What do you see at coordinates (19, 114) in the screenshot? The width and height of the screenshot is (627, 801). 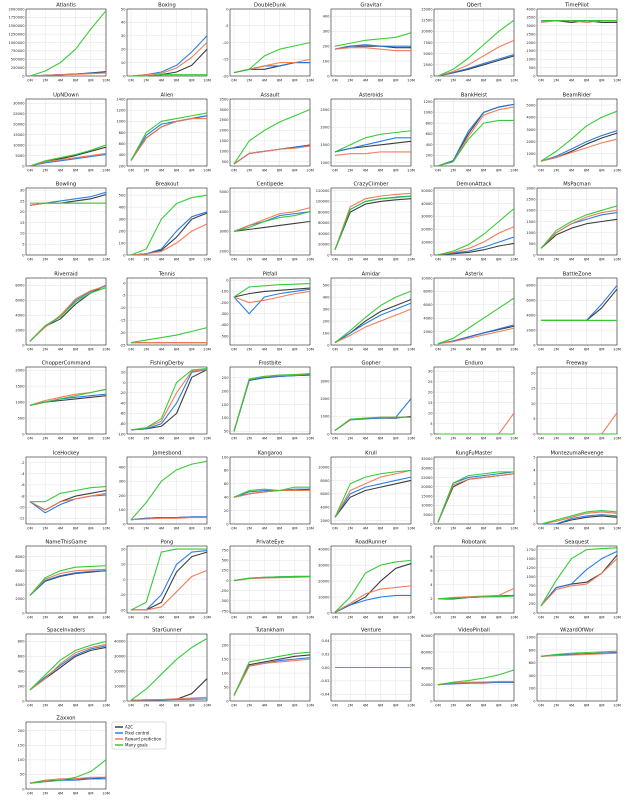 I see `y-tick-label: 25000` at bounding box center [19, 114].